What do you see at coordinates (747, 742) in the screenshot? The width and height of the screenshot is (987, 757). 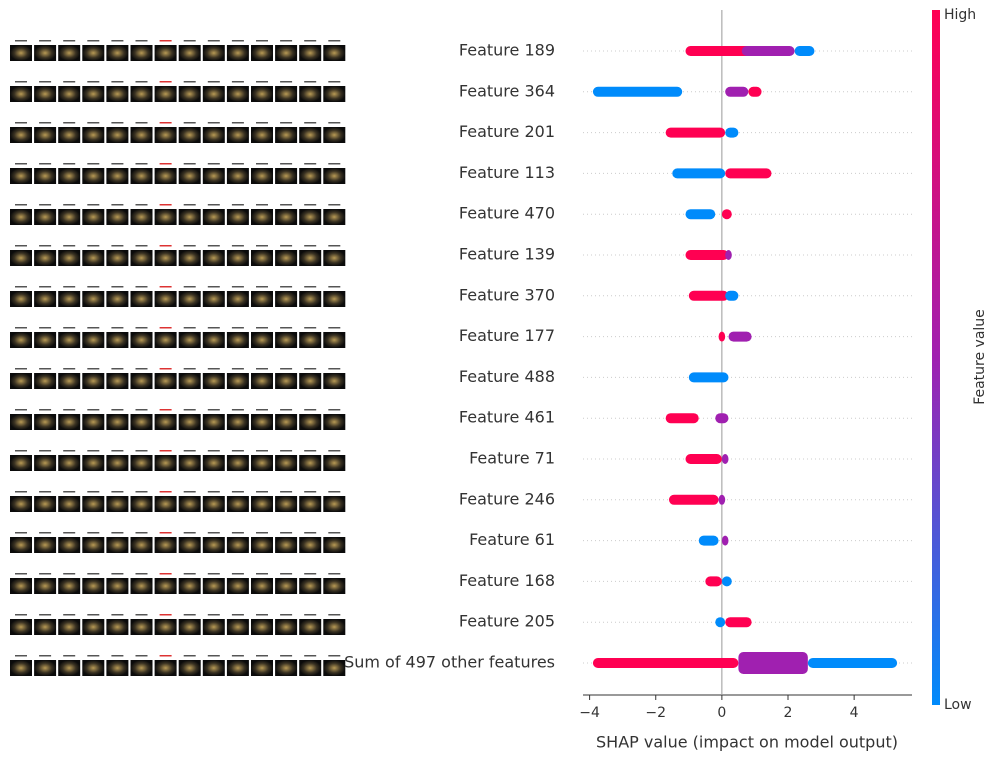 I see `x-axis-label: SHAP value (impact on model output)` at bounding box center [747, 742].